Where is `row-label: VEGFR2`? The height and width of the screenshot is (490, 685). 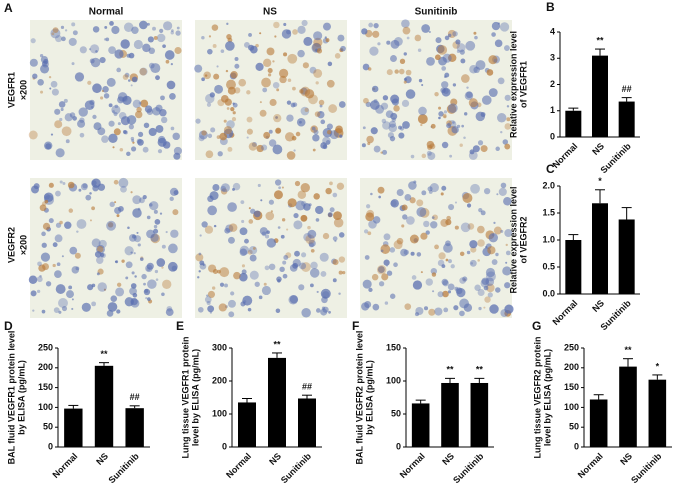
row-label: VEGFR2 is located at coordinates (11, 245).